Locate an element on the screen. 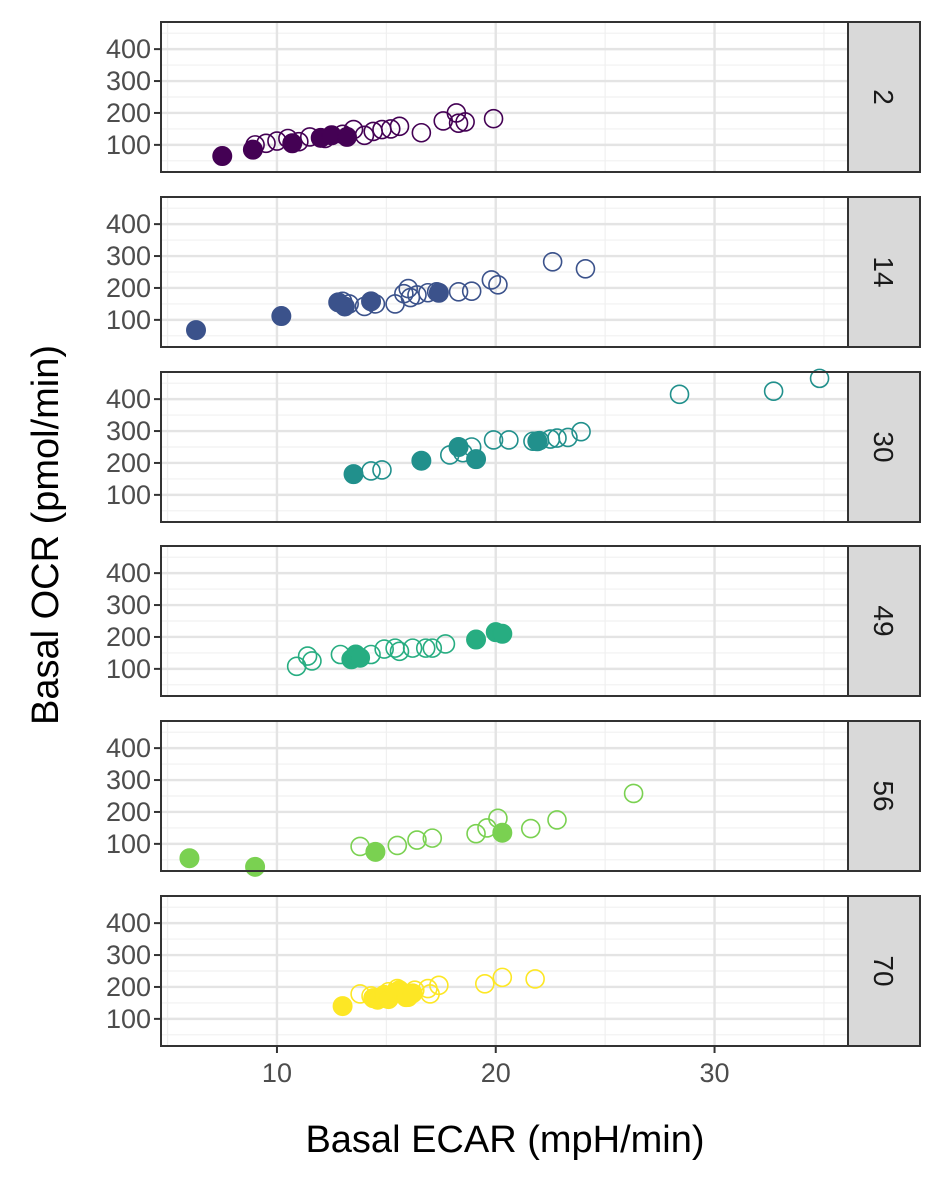 The image size is (944, 1181). facet-strip-label: 14 is located at coordinates (883, 271).